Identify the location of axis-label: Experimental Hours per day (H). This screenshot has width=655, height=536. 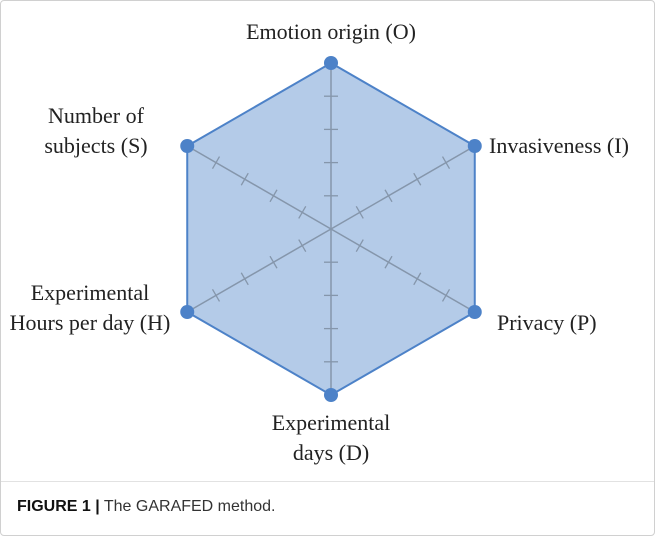
(90, 307).